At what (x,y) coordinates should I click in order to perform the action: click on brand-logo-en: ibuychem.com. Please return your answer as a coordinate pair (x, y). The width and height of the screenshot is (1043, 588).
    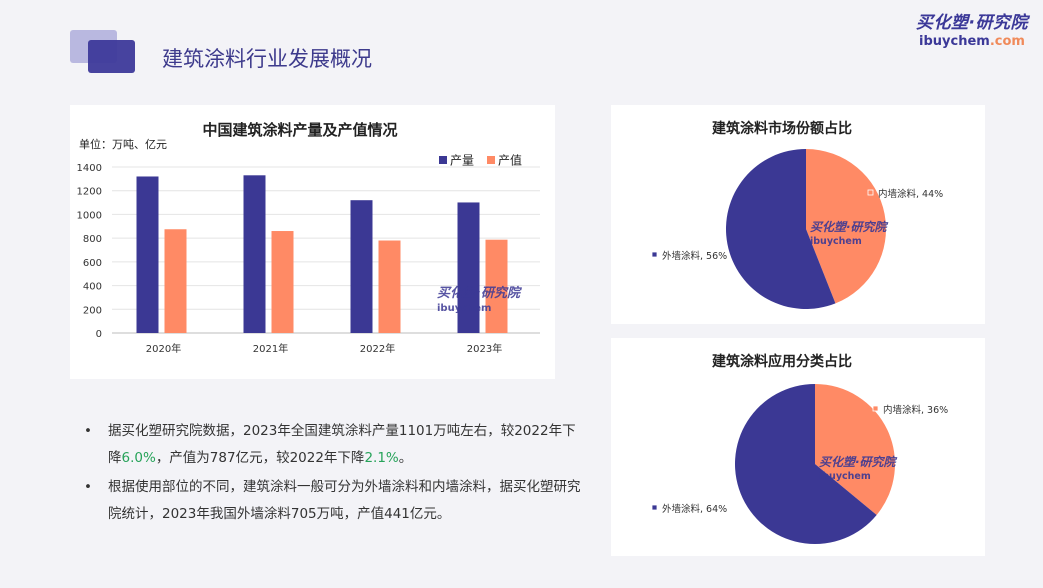
    Looking at the image, I should click on (972, 41).